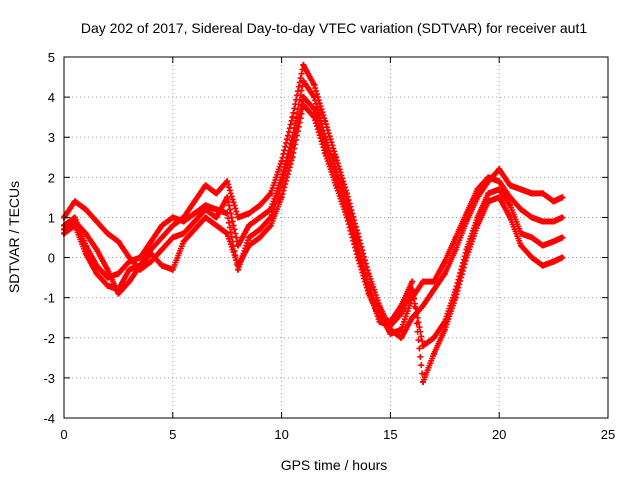  I want to click on y-tick-label: 1, so click(51, 217).